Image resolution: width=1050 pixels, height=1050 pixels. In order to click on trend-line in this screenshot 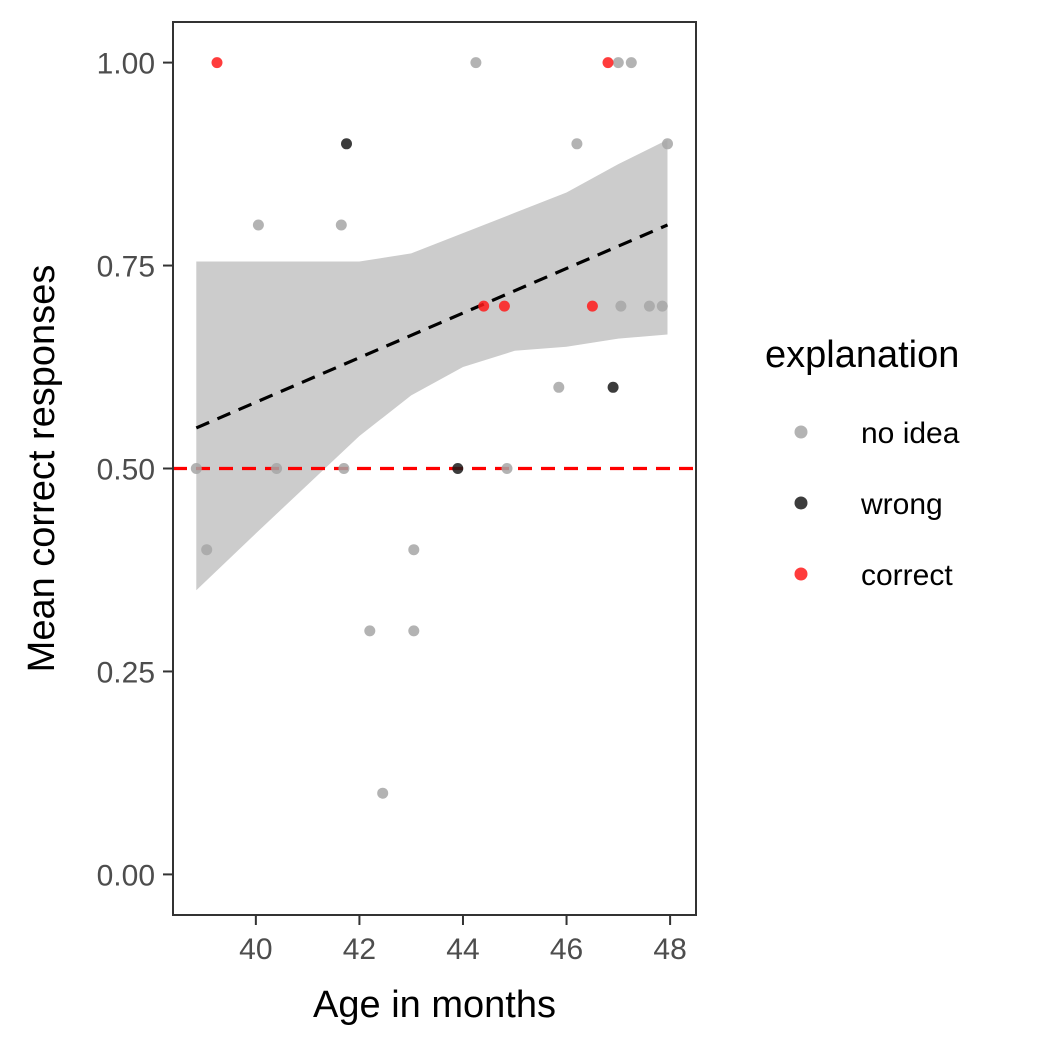, I will do `click(432, 326)`.